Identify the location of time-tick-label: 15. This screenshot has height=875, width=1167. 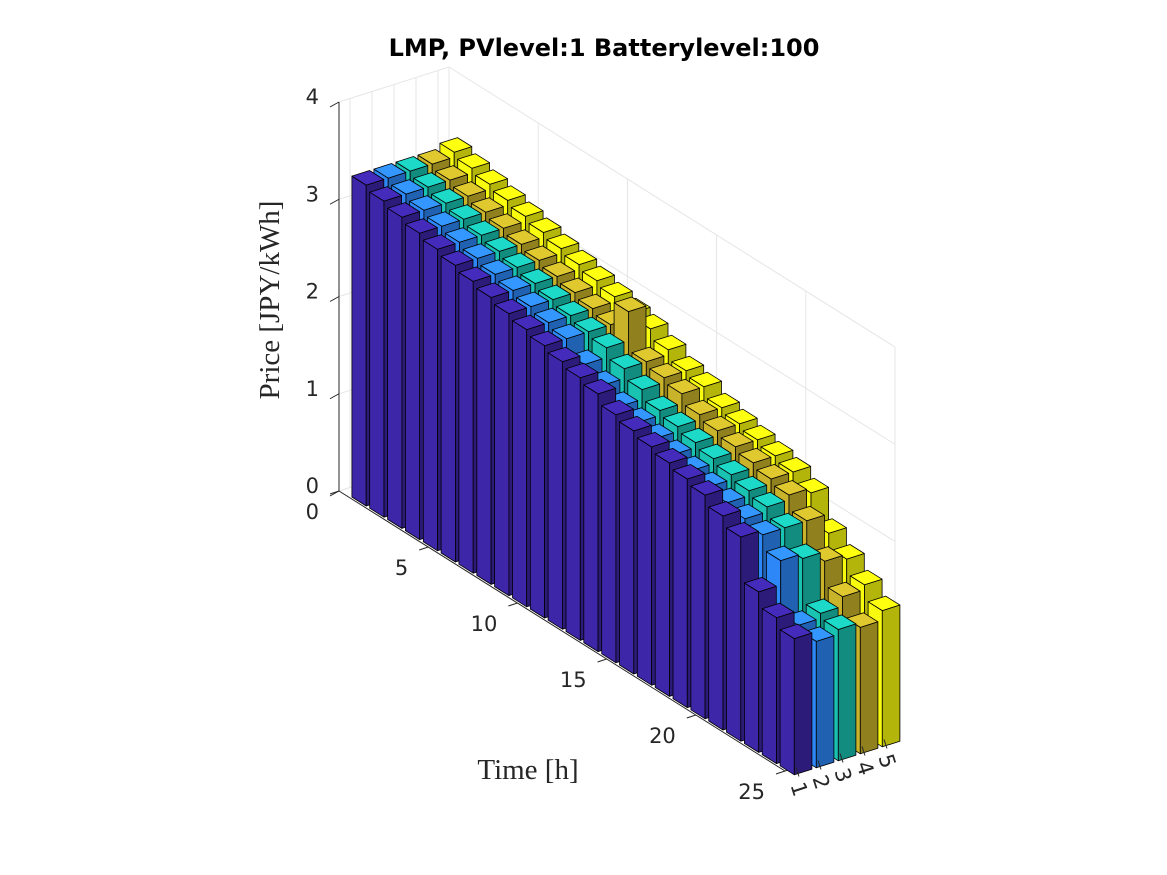
(573, 680).